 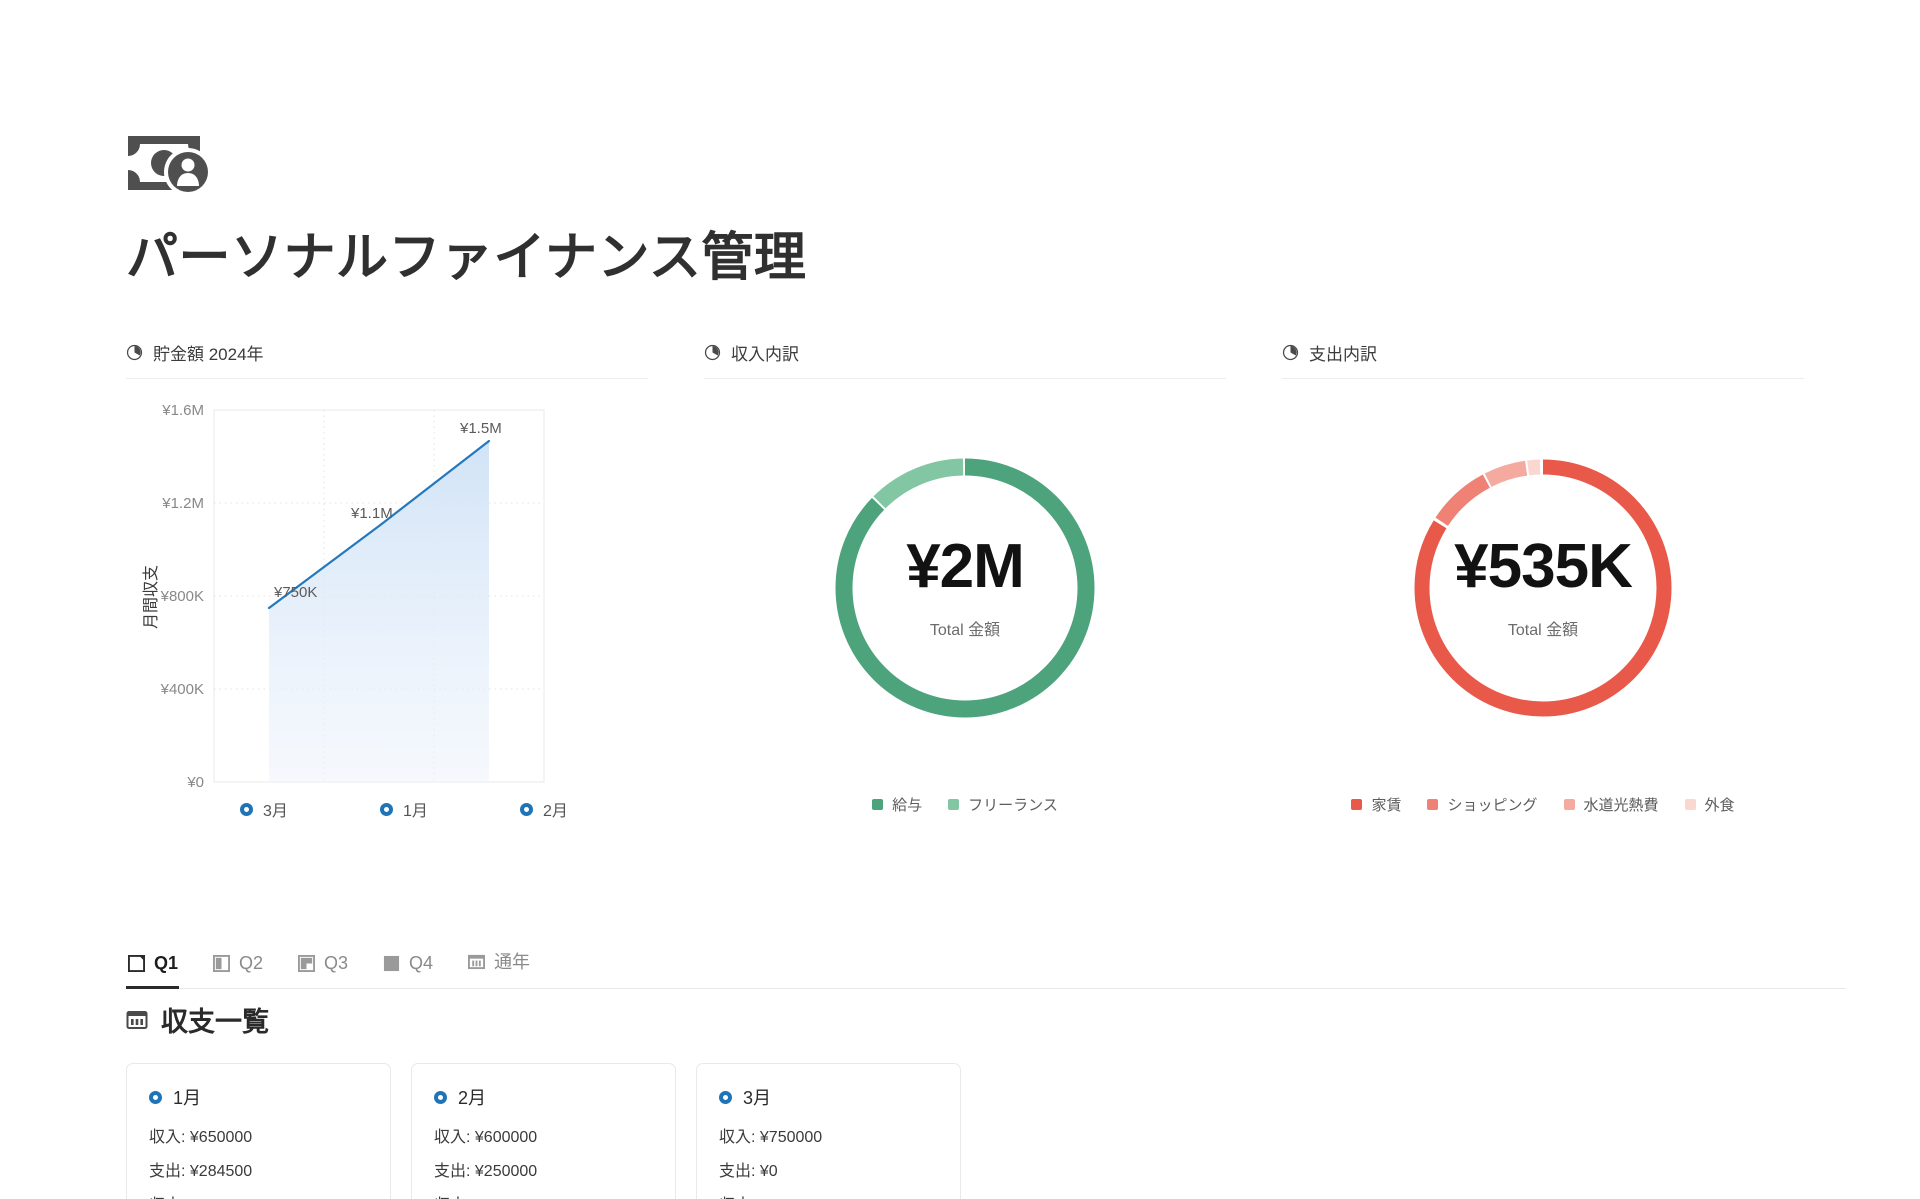 What do you see at coordinates (466, 209) in the screenshot?
I see `page-header: パーソナルファイナンス管理` at bounding box center [466, 209].